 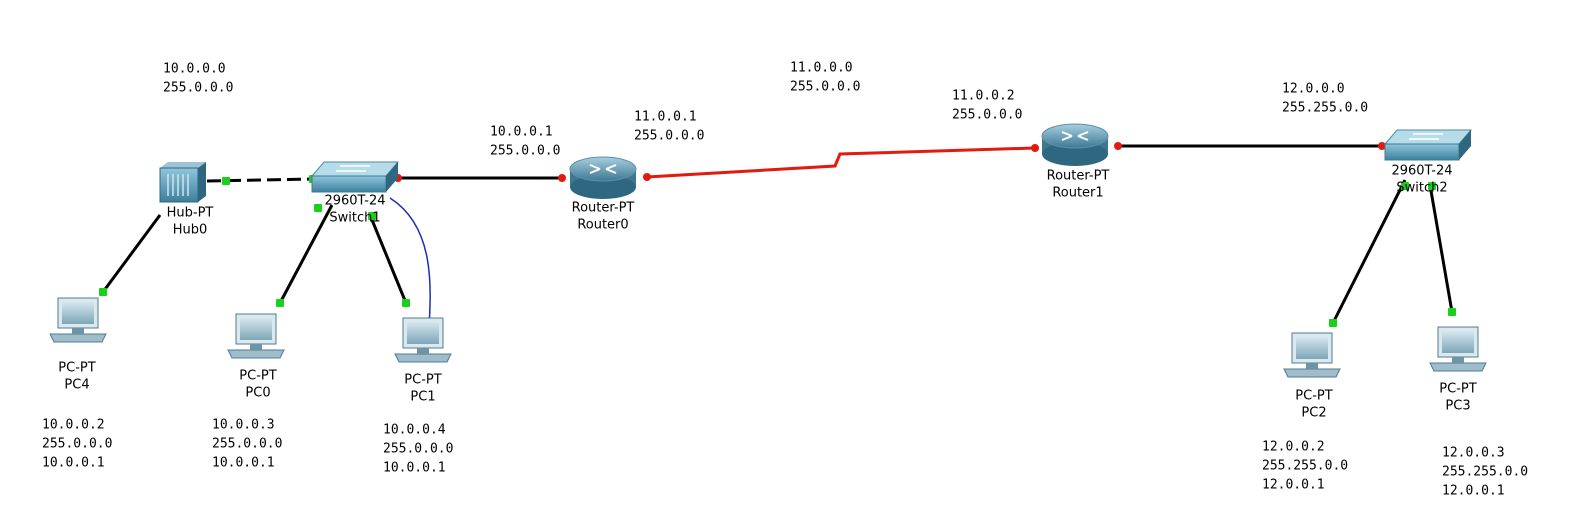 I want to click on address-label: 10.0.0.4, so click(x=414, y=430).